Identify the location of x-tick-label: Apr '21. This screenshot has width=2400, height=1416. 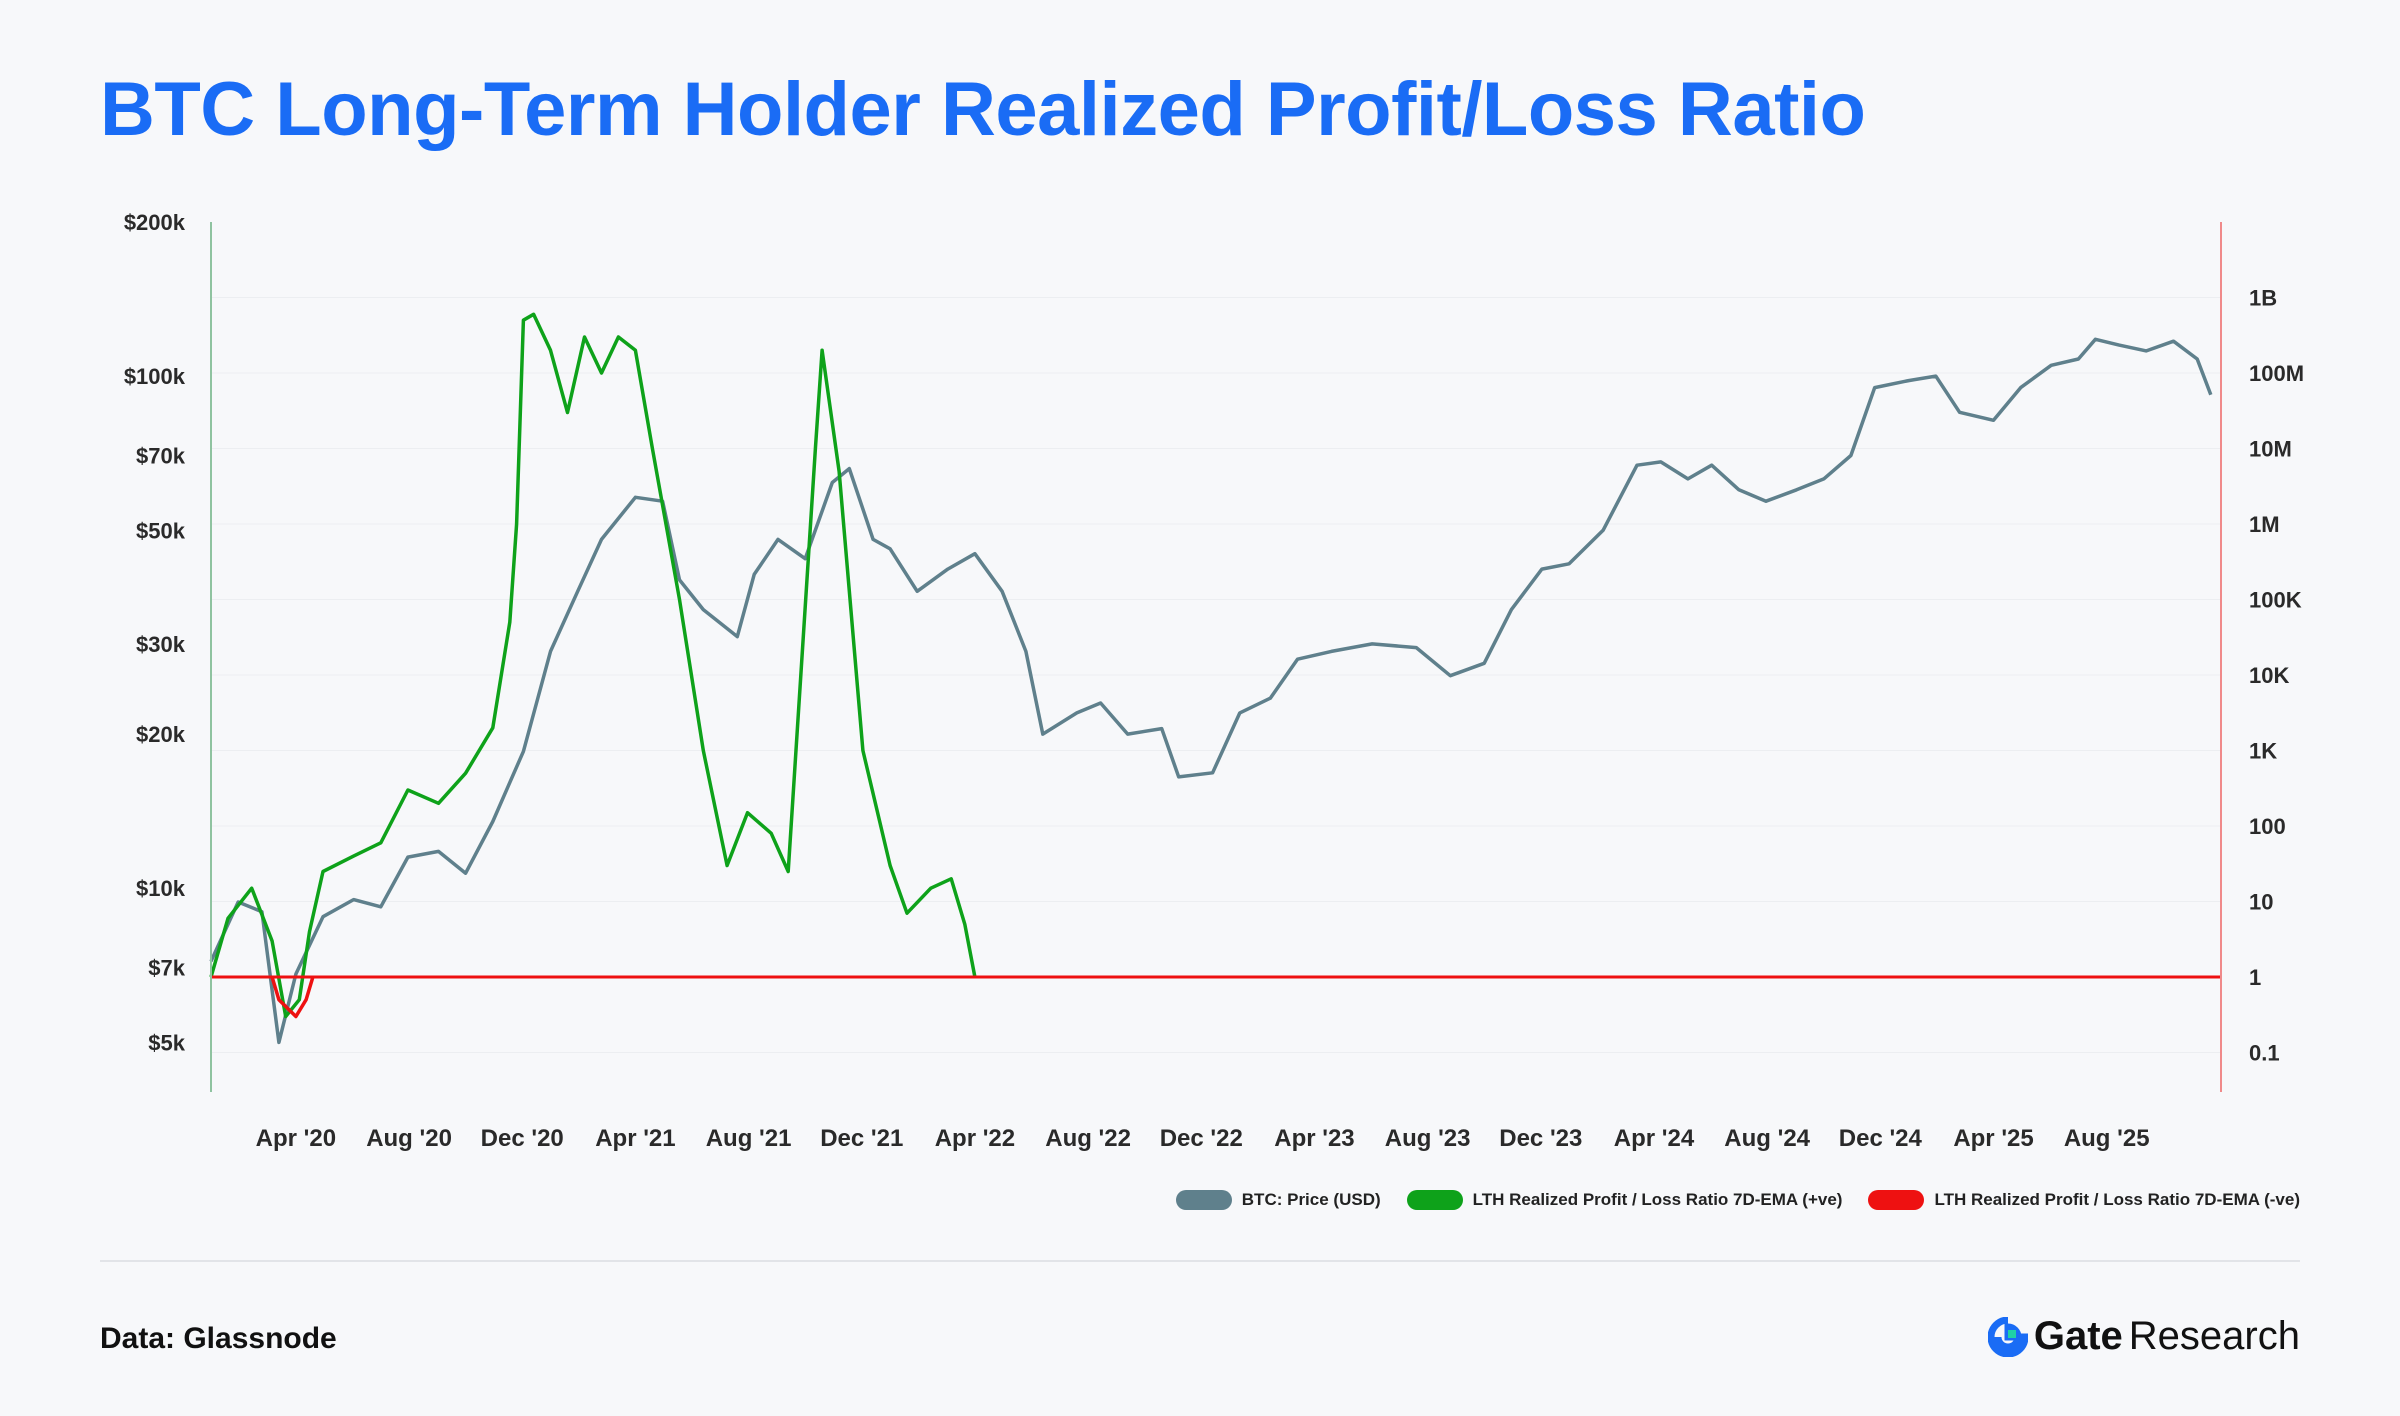
(635, 1138).